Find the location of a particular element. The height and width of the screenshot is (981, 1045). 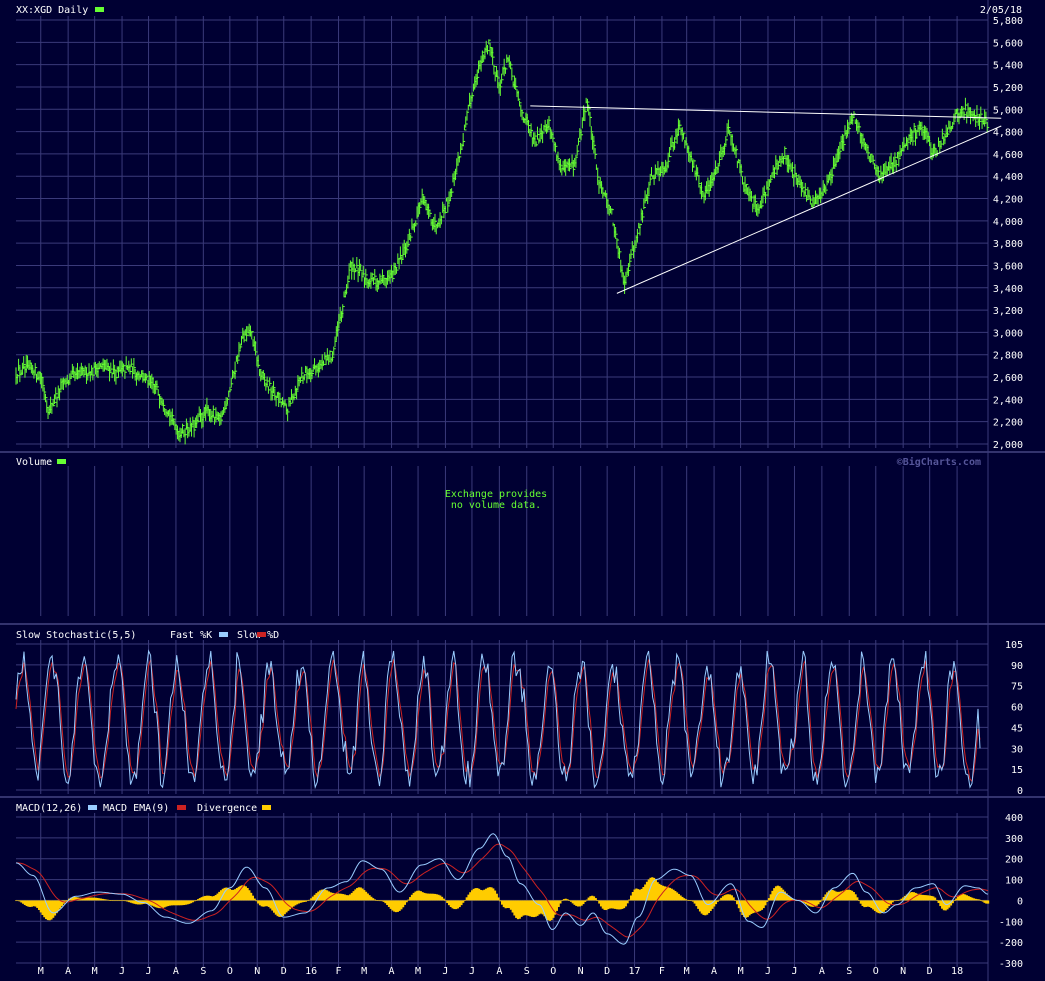

x-tick-label: 16 is located at coordinates (311, 971).